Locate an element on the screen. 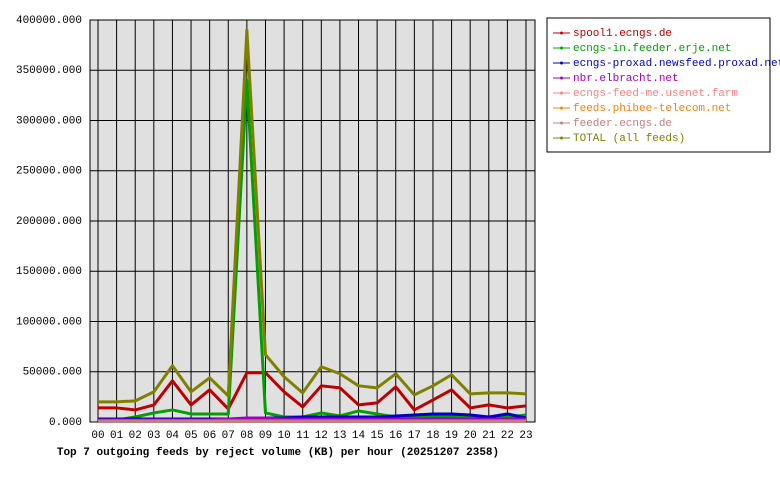 Image resolution: width=780 pixels, height=480 pixels. x-tick-label: 02 is located at coordinates (135, 436).